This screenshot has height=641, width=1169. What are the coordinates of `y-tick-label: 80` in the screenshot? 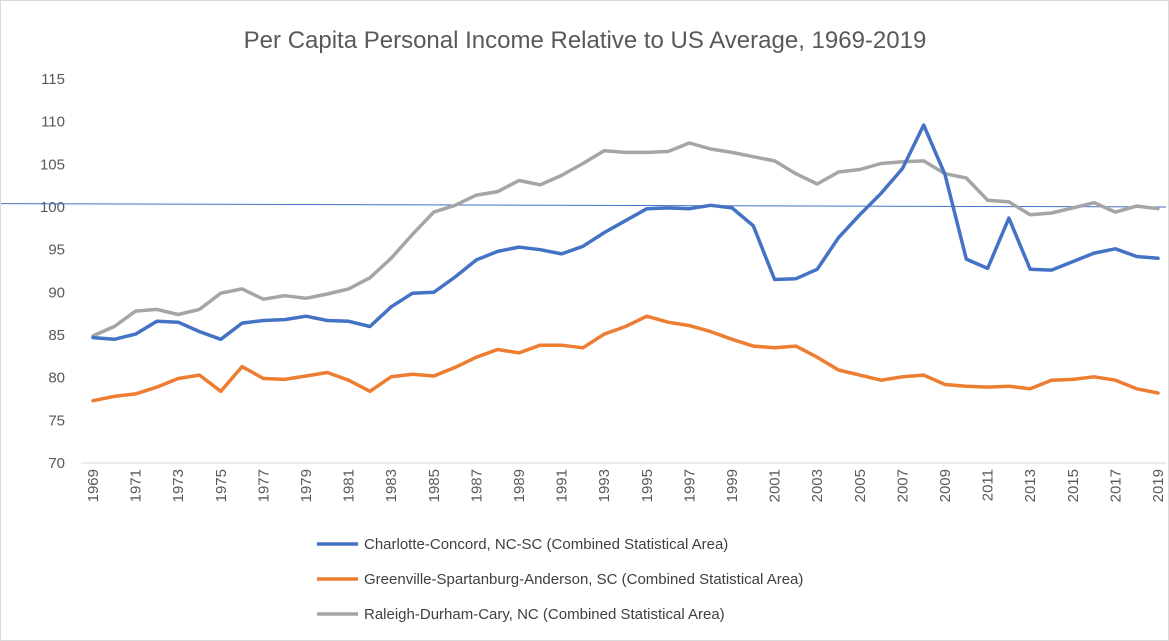 It's located at (56, 378).